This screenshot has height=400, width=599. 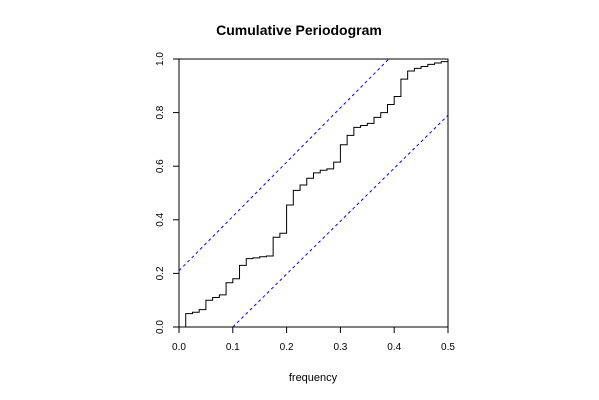 What do you see at coordinates (287, 347) in the screenshot?
I see `x-tick-label: 0.2` at bounding box center [287, 347].